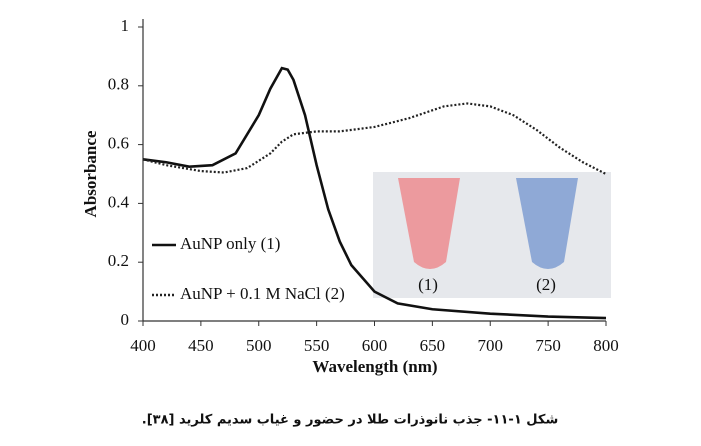  I want to click on x-tick-label: 600, so click(375, 345).